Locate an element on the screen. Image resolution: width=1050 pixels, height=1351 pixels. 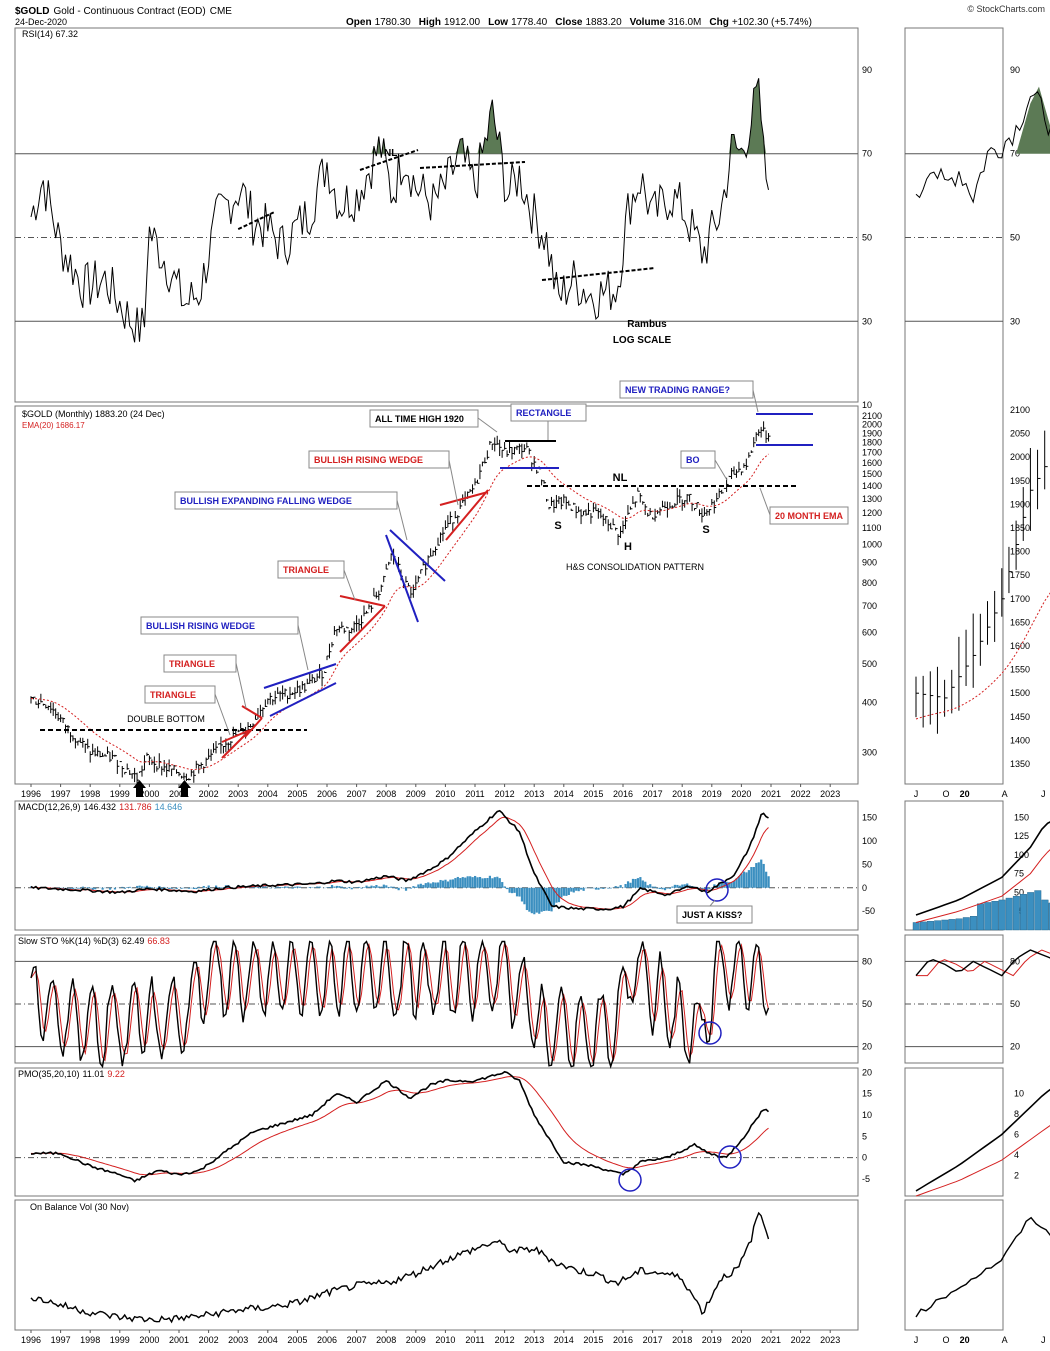
new-range-label: NEW TRADING RANGE? is located at coordinates (677, 390).